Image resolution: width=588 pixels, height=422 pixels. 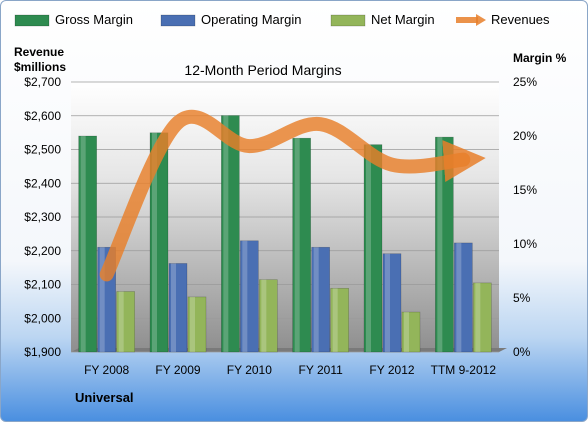 What do you see at coordinates (525, 136) in the screenshot?
I see `right-tick-label: 20%` at bounding box center [525, 136].